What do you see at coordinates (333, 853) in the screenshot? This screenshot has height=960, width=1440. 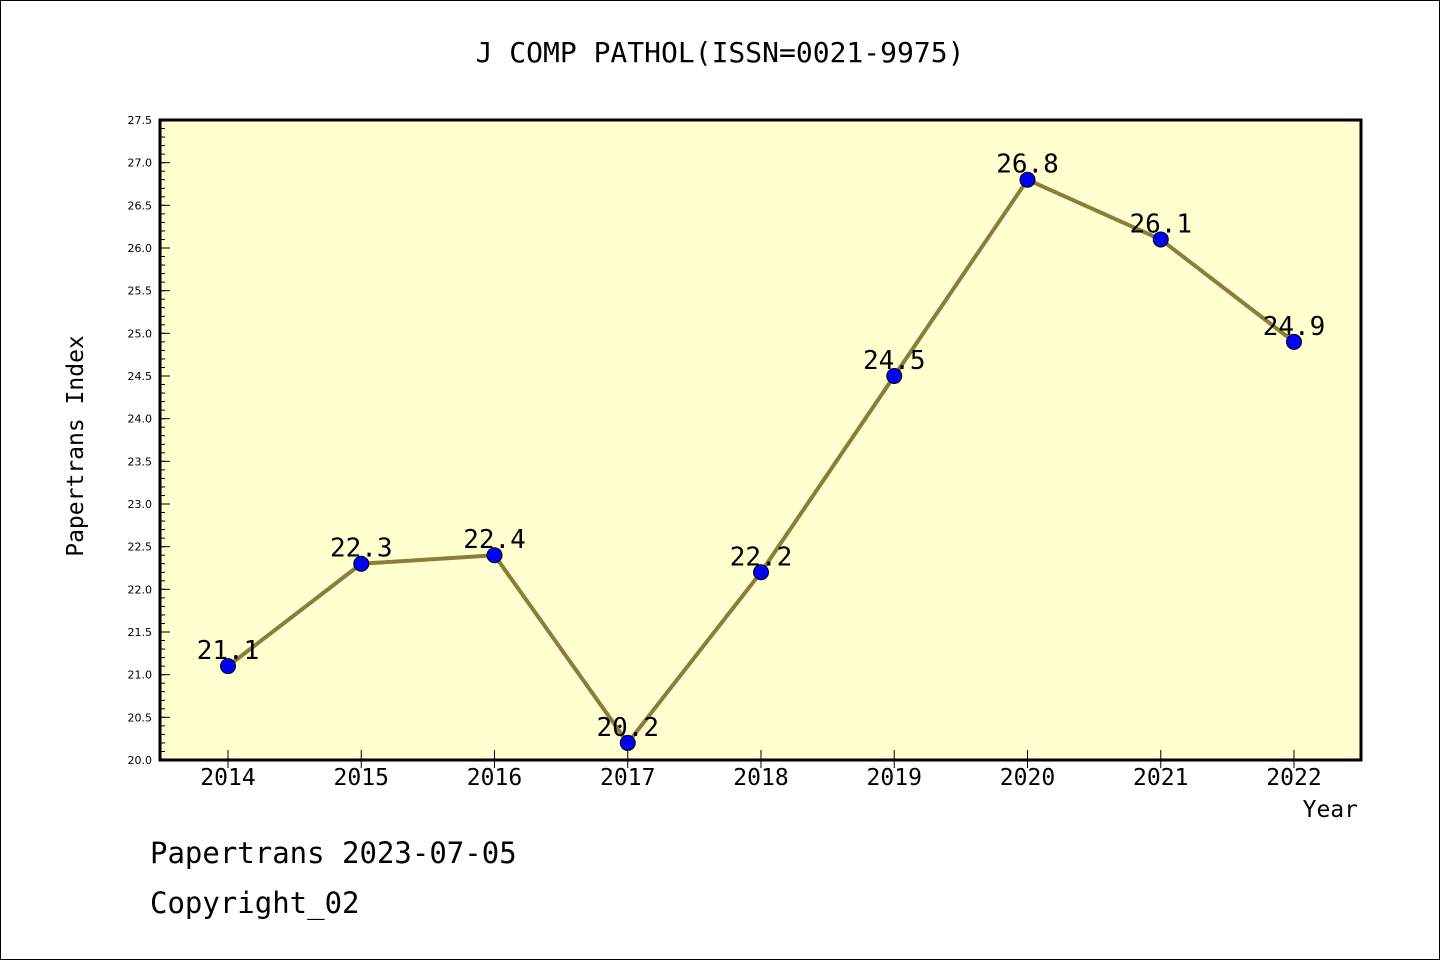 I see `footer-date: Papertrans 2023-07-05` at bounding box center [333, 853].